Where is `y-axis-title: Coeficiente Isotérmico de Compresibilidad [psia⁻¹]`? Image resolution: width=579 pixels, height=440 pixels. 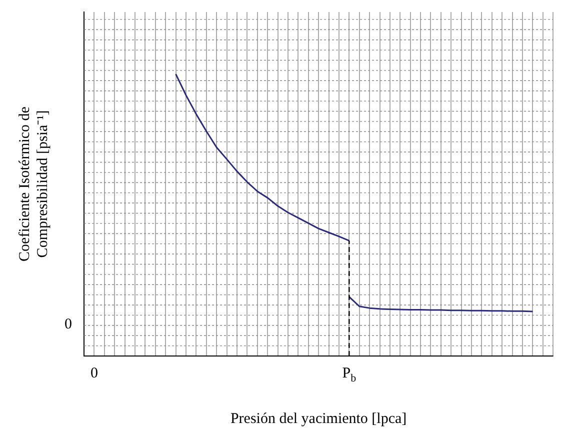
y-axis-title: Coeficiente Isotérmico de Compresibilidad [psia⁻¹] is located at coordinates (33, 184).